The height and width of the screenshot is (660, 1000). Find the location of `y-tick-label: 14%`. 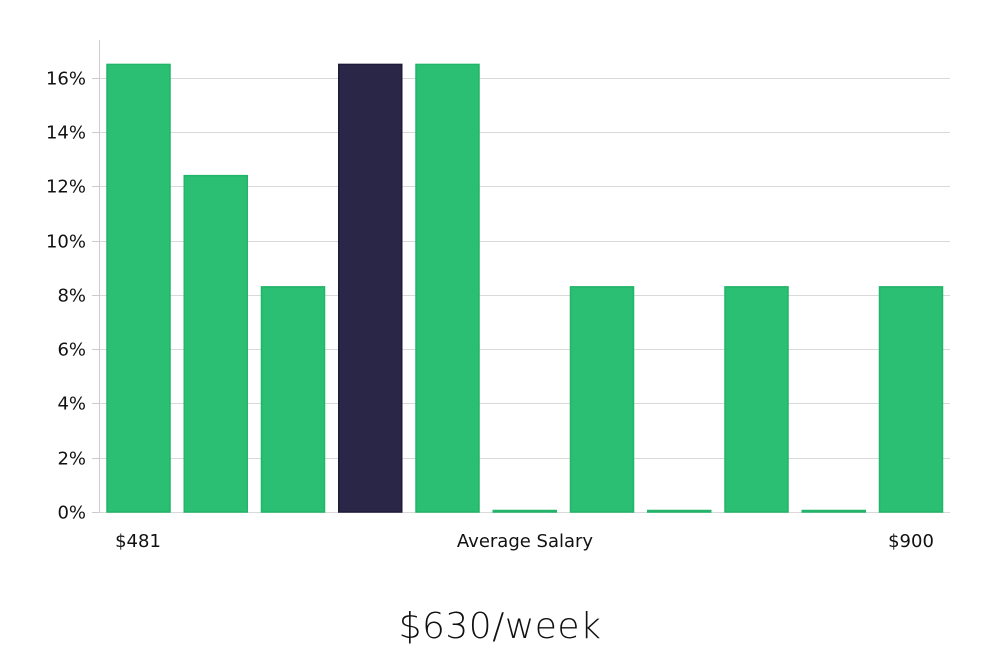

y-tick-label: 14% is located at coordinates (66, 133).